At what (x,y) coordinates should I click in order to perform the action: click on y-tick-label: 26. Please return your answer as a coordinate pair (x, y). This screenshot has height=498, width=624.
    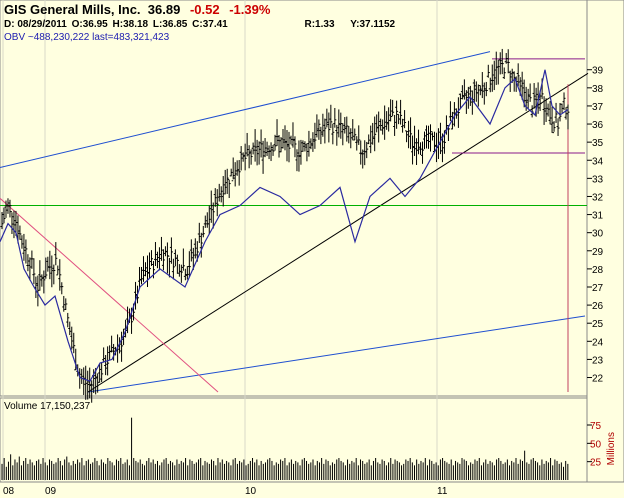
    Looking at the image, I should click on (598, 306).